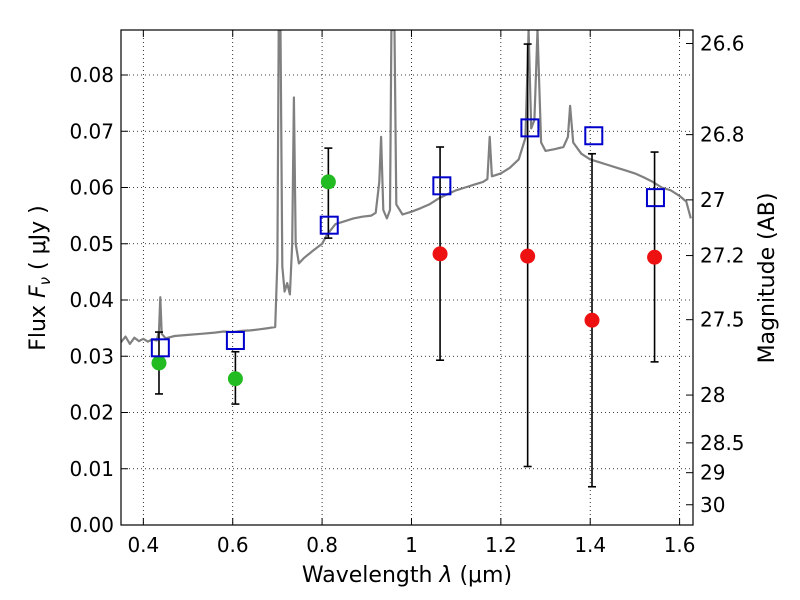 This screenshot has width=800, height=600. I want to click on y2-tick-label: 26.8, so click(722, 135).